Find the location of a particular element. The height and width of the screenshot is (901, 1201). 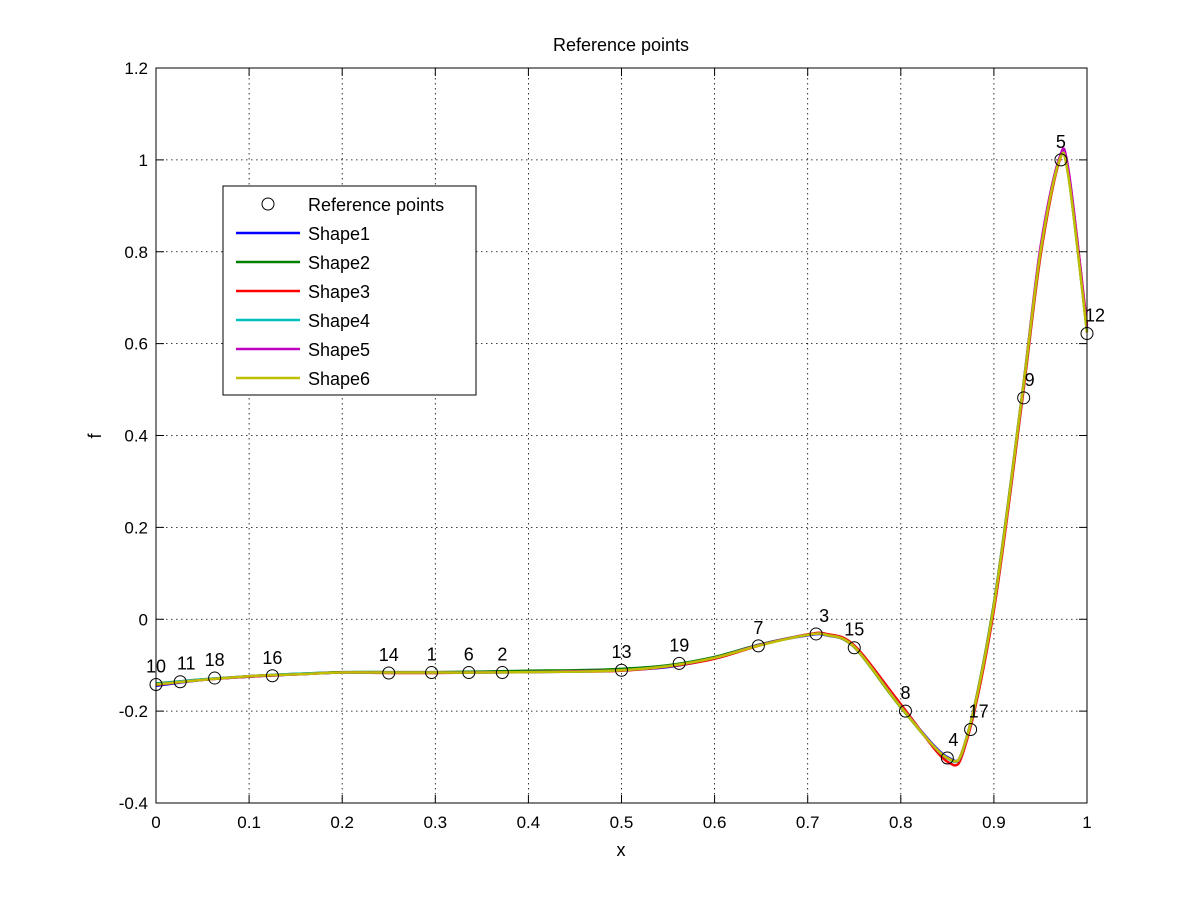

x-tick-label: 0.8 is located at coordinates (901, 822).